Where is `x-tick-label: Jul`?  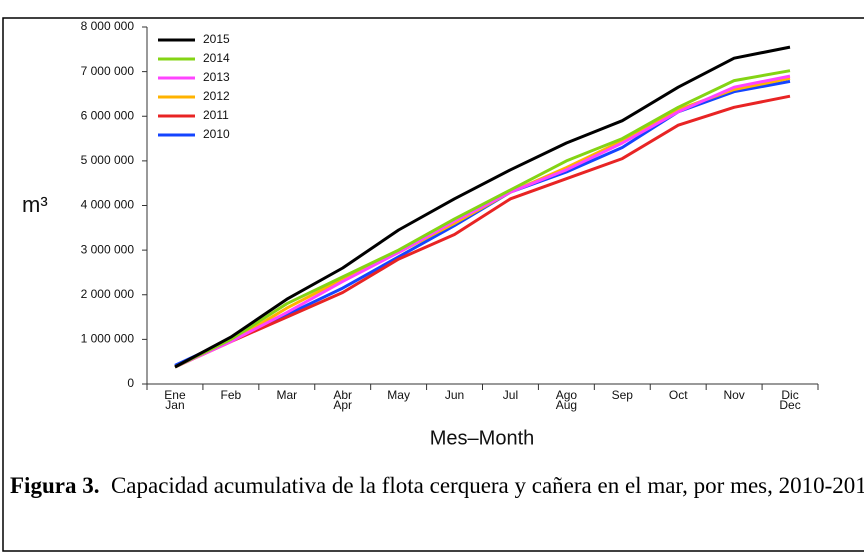 x-tick-label: Jul is located at coordinates (510, 395).